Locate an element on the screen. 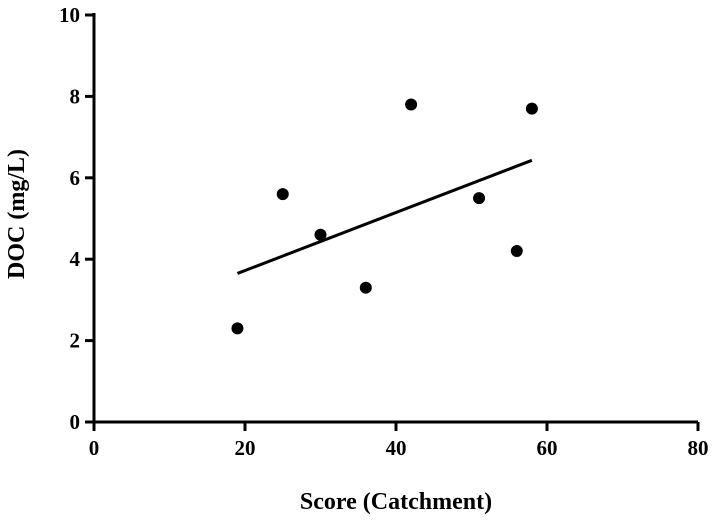  y-tick-label: 6 is located at coordinates (75, 178).